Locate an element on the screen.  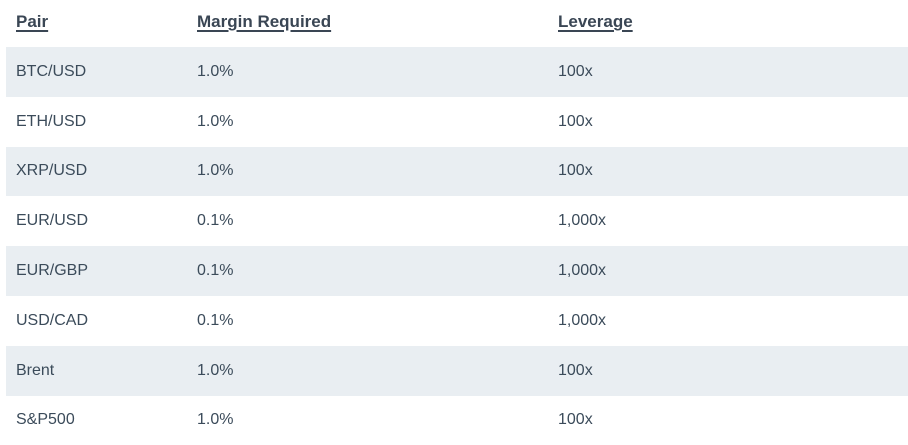
table-header-row: Pair Margin Required Leverage is located at coordinates (457, 23).